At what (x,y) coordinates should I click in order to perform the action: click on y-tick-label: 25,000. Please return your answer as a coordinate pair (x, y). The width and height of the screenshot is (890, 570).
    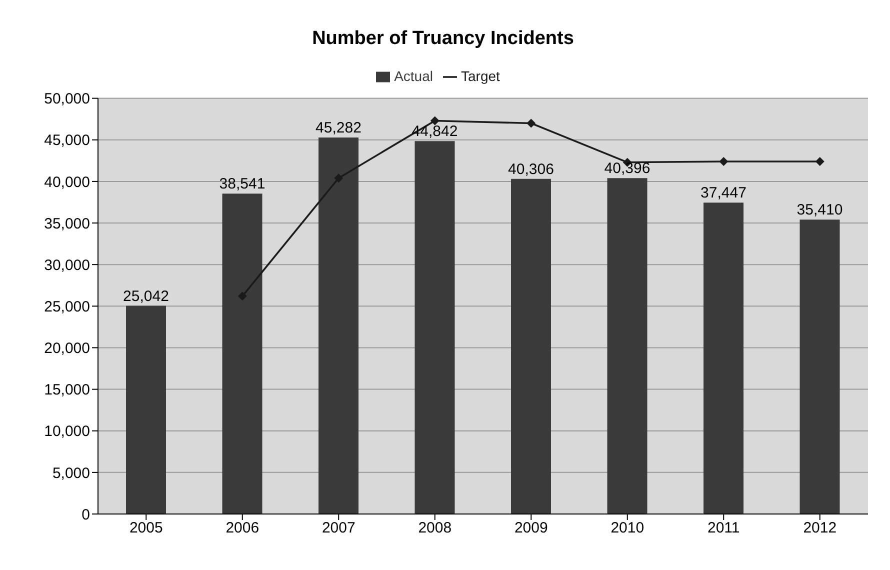
    Looking at the image, I should click on (67, 307).